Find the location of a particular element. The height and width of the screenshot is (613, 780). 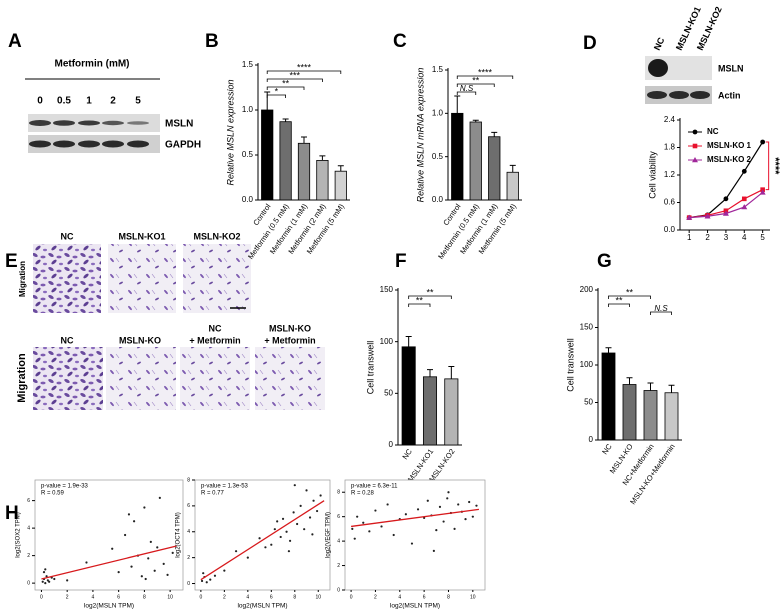

y-tick-label: 100 is located at coordinates (587, 364).